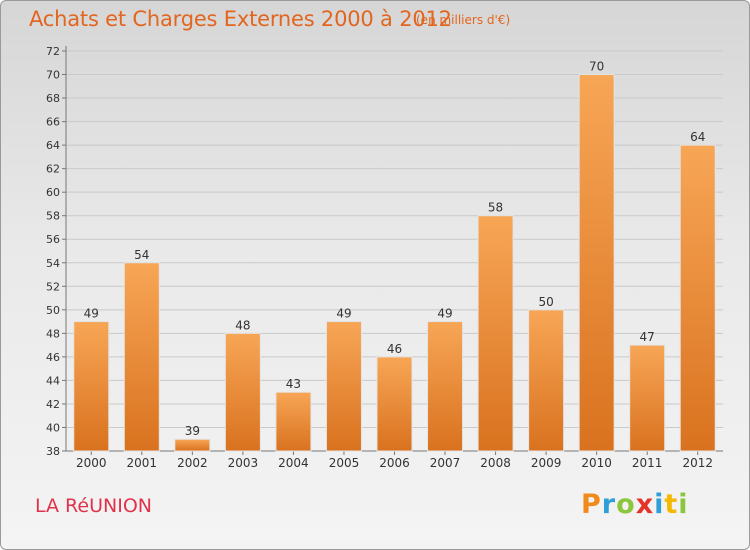 This screenshot has height=550, width=750. Describe the element at coordinates (445, 463) in the screenshot. I see `x-tick-label: 2007` at that location.